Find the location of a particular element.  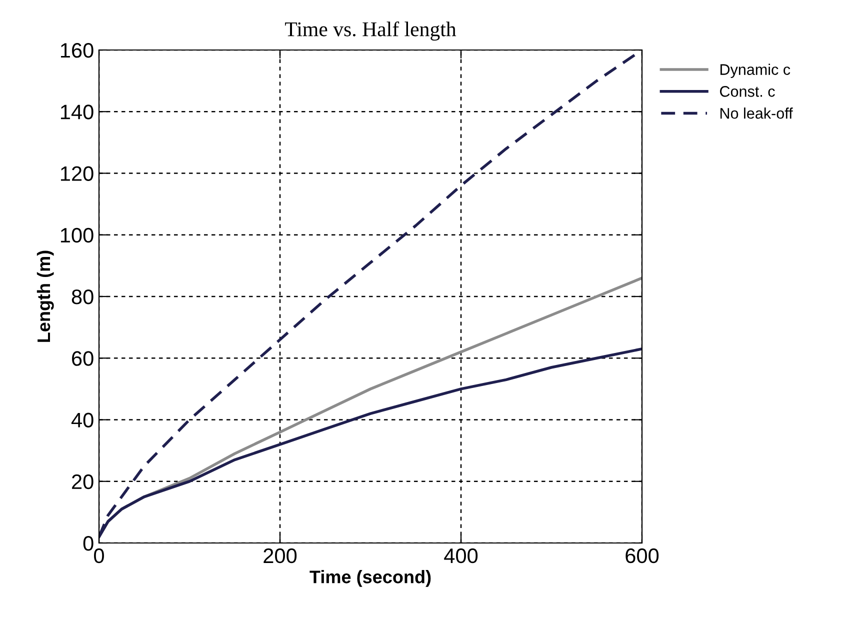

y-tick-label: 140 is located at coordinates (77, 112).